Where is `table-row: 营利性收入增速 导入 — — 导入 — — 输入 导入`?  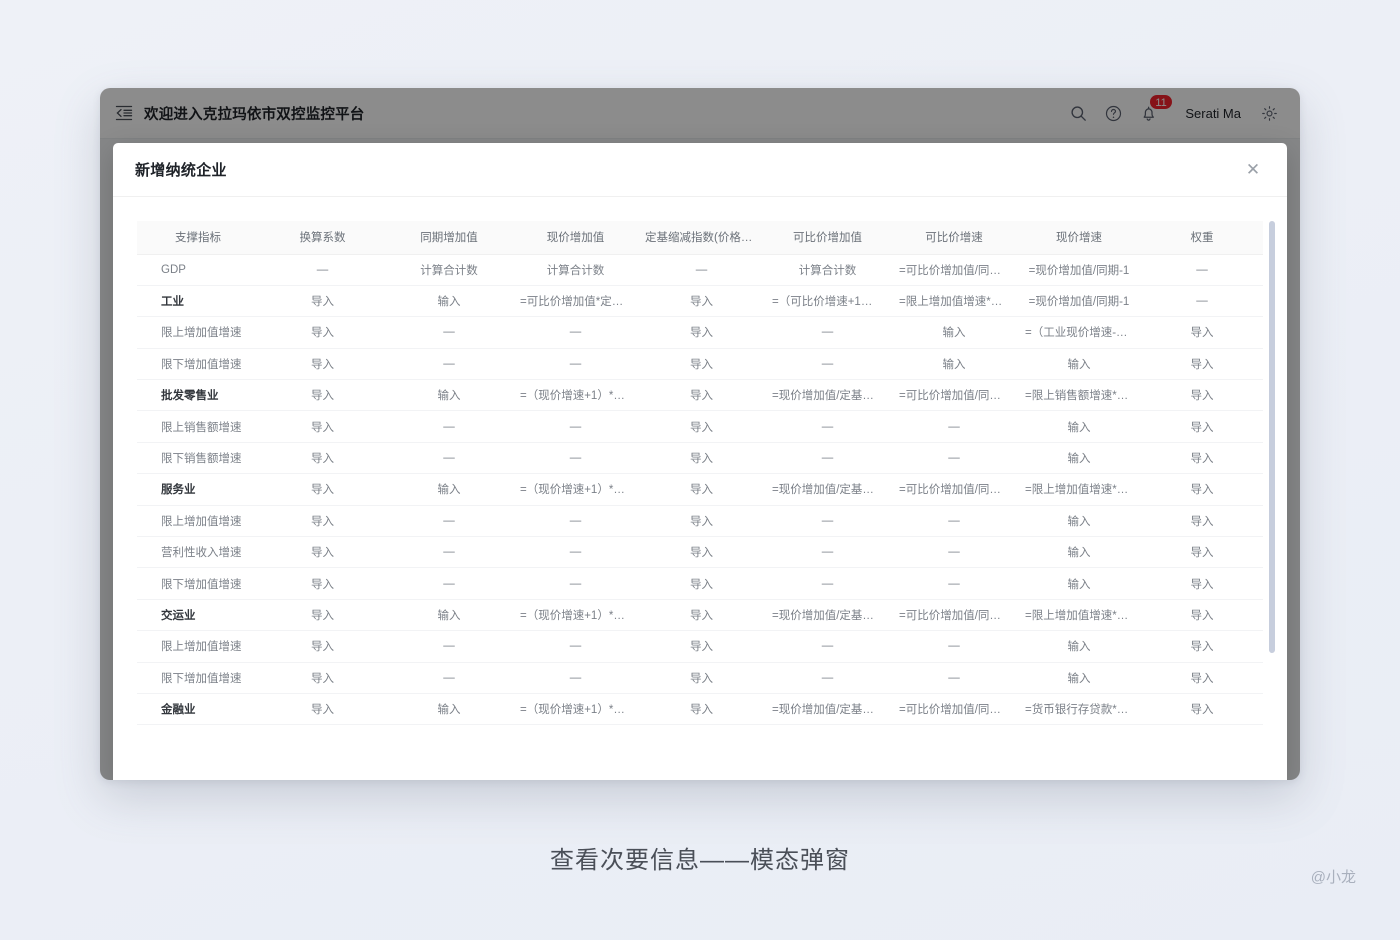 table-row: 营利性收入增速 导入 — — 导入 — — 输入 导入 is located at coordinates (700, 552).